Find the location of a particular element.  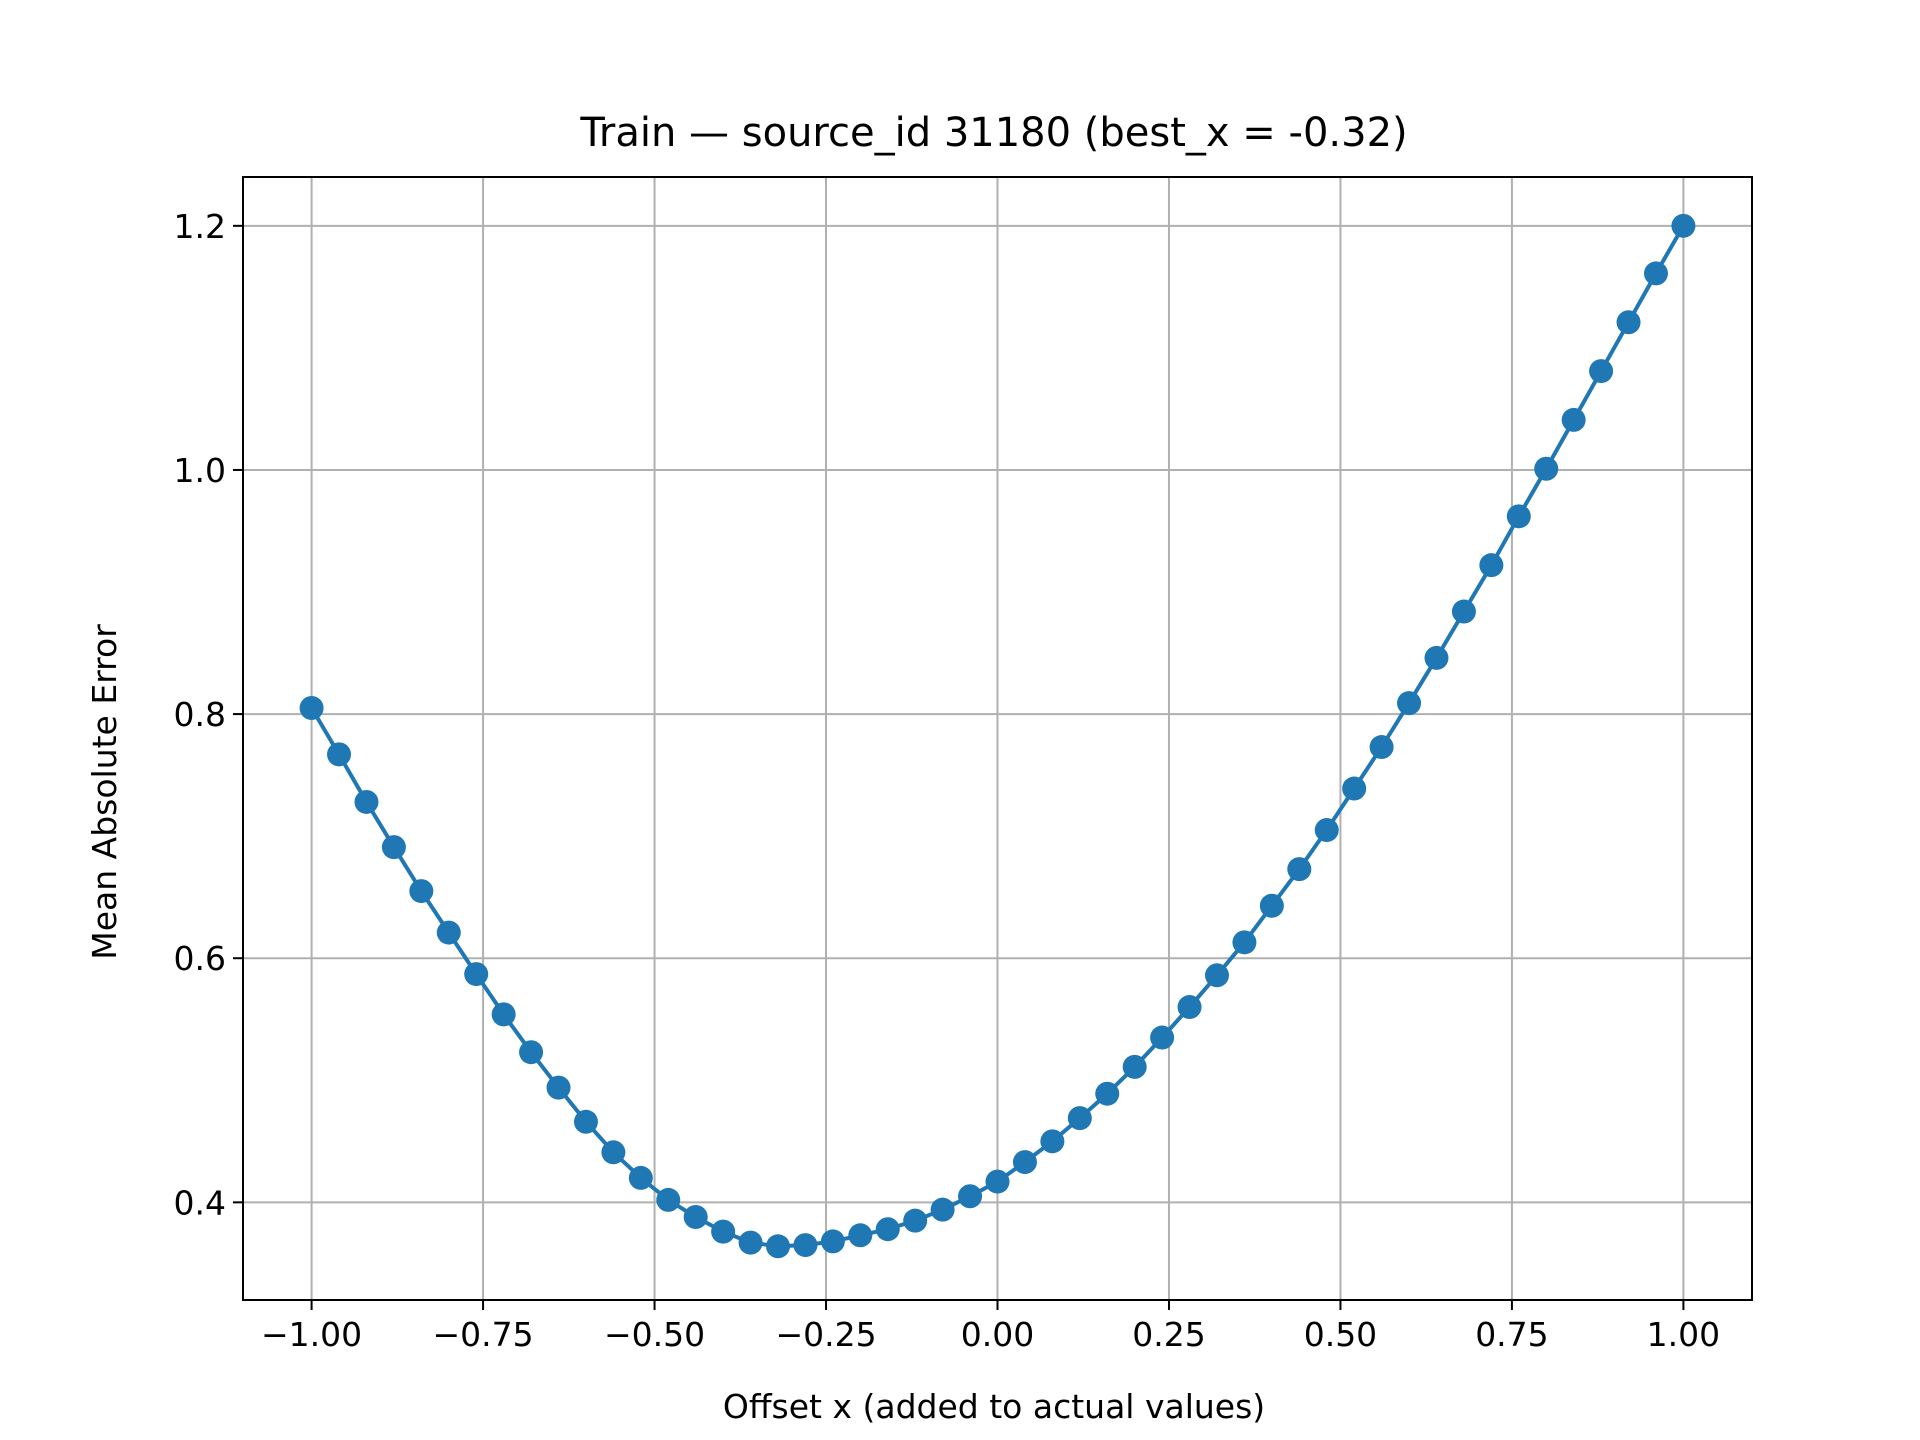

x-tick-label: −0.25 is located at coordinates (825, 1334).